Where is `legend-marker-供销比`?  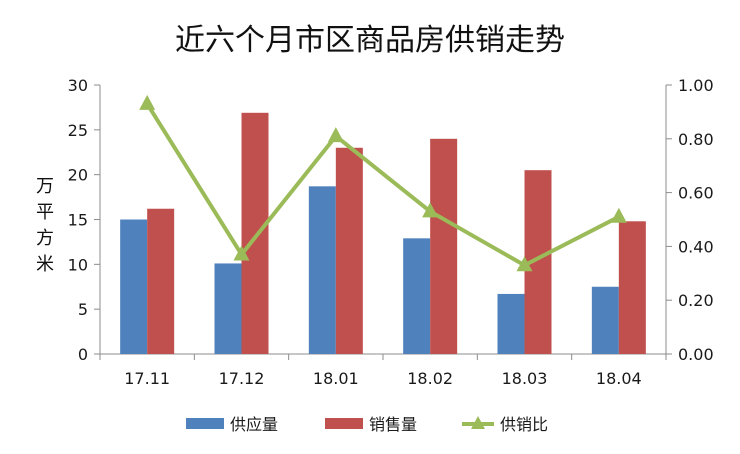 legend-marker-供销比 is located at coordinates (478, 422).